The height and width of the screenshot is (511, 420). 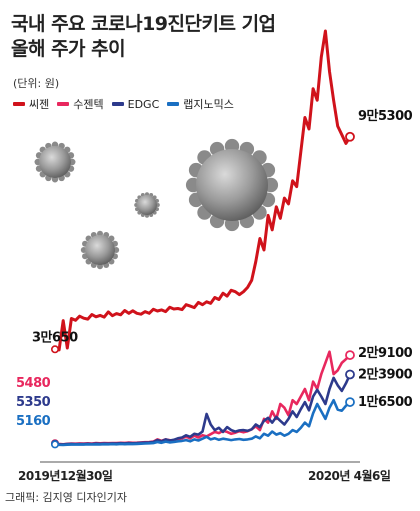 I want to click on start-label-3: 5160, so click(x=33, y=421).